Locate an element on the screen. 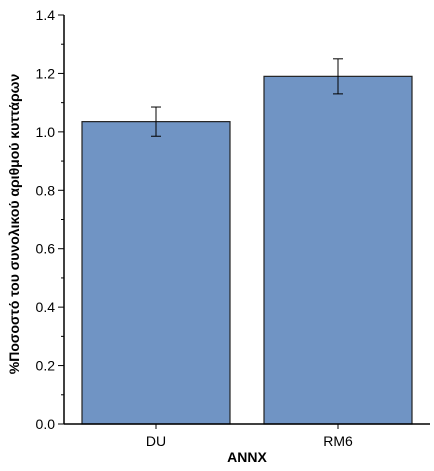 The width and height of the screenshot is (434, 471). y-tick-label: 1.2 is located at coordinates (46, 73).